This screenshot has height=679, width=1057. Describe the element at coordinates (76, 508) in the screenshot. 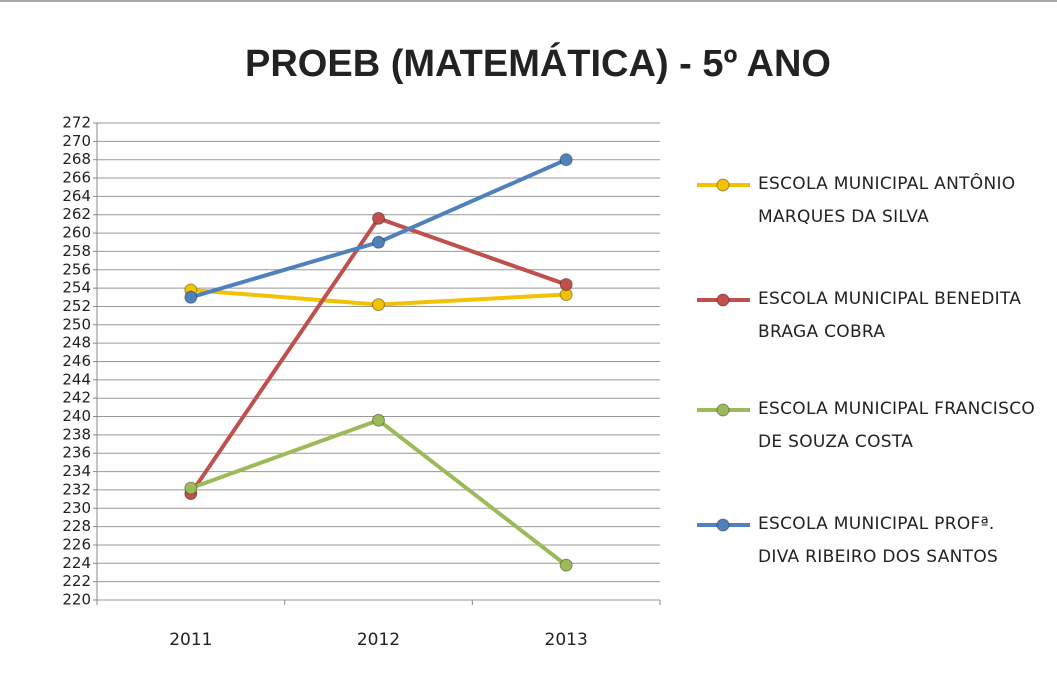

I see `y-tick-label: 230` at that location.